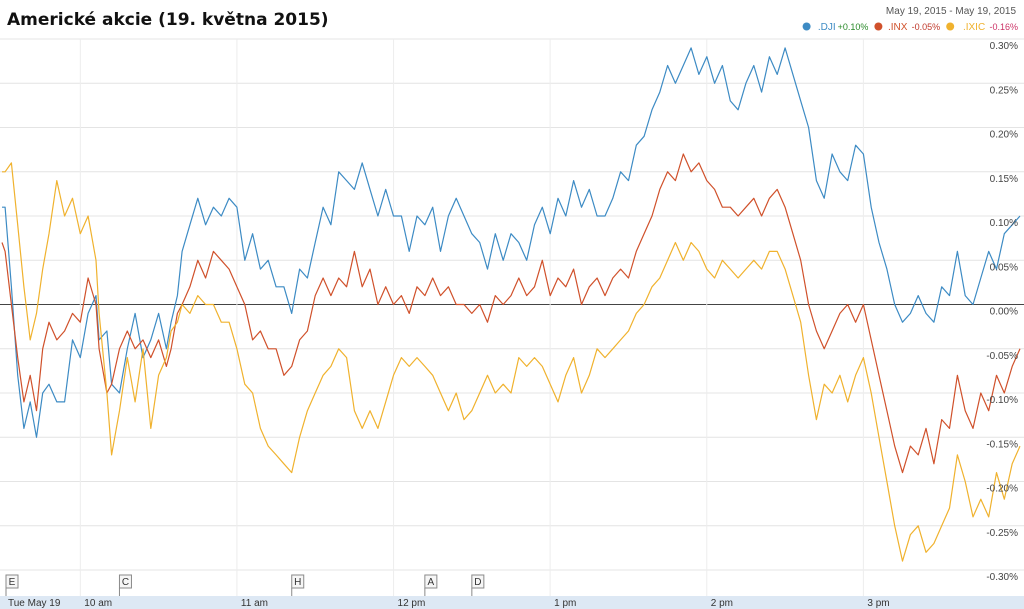 The image size is (1024, 609). I want to click on x-axis-band, so click(512, 602).